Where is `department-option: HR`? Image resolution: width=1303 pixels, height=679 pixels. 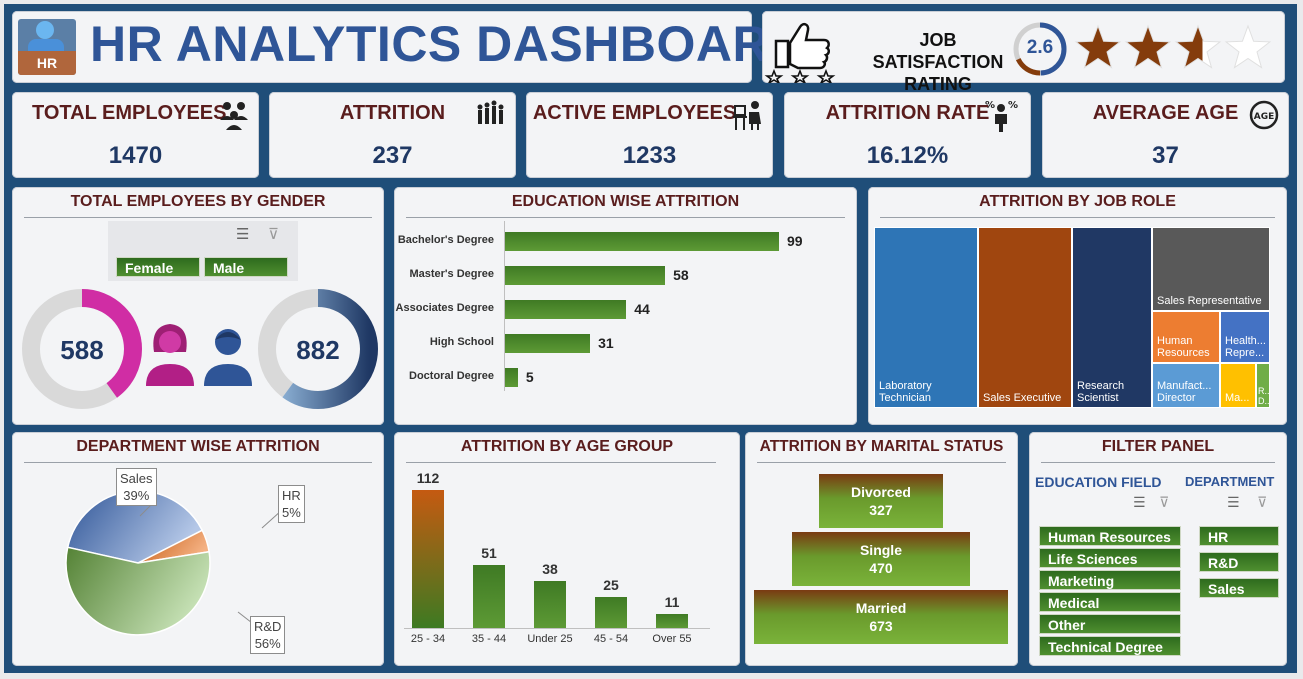 department-option: HR is located at coordinates (1239, 536).